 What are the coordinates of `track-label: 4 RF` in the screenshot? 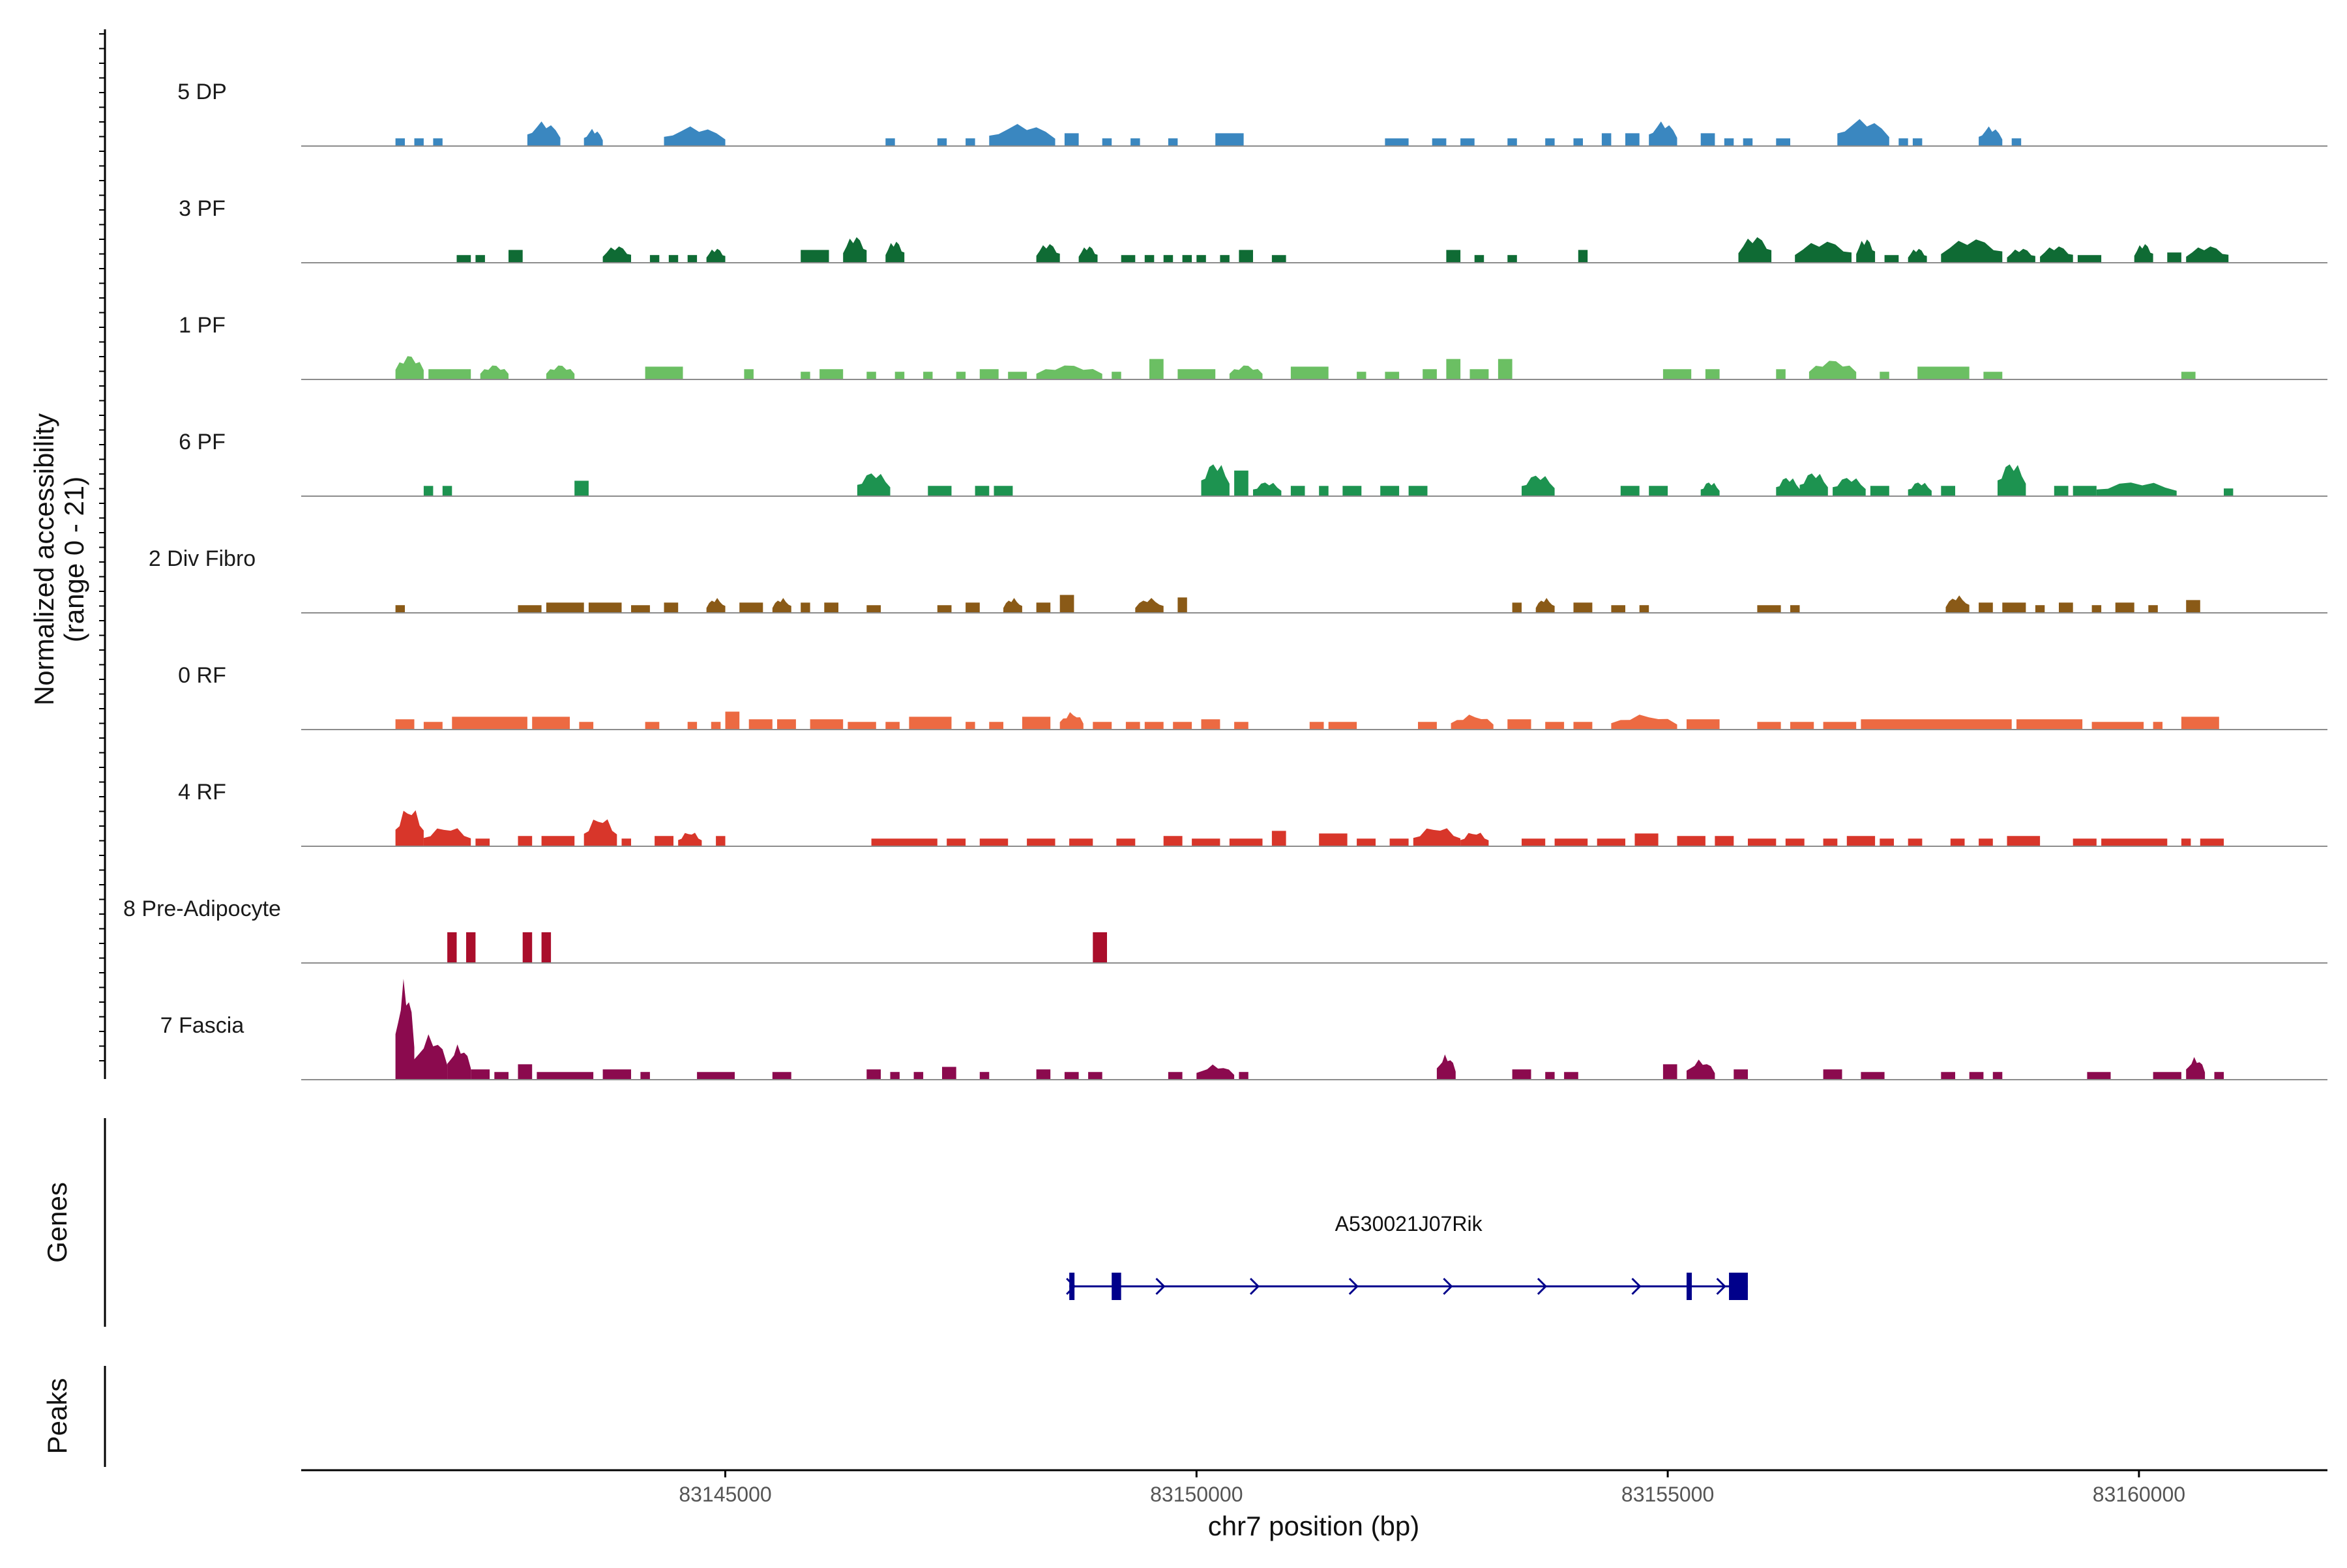 It's located at (202, 792).